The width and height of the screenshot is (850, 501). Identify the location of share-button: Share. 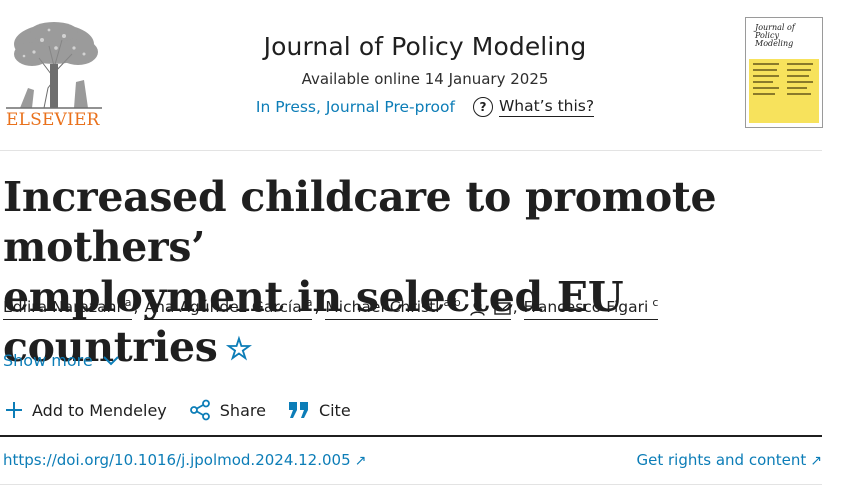
(227, 410).